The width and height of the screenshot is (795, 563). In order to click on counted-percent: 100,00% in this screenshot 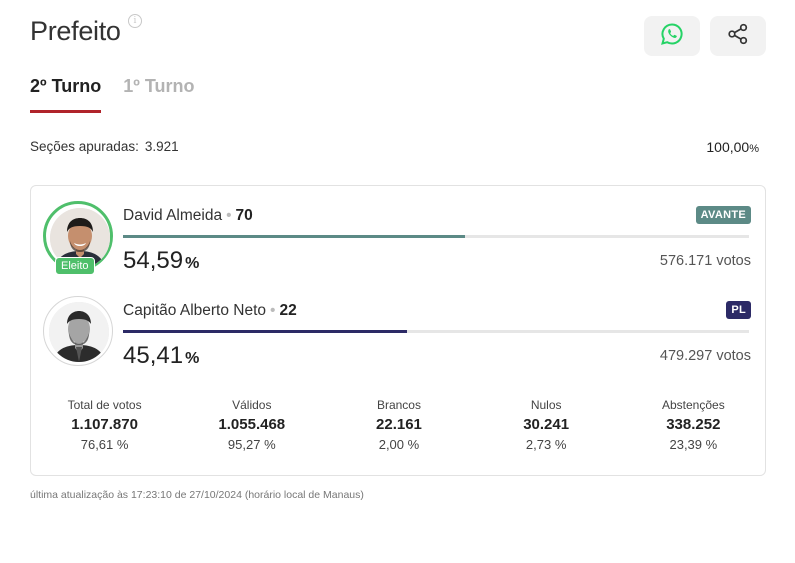, I will do `click(732, 147)`.